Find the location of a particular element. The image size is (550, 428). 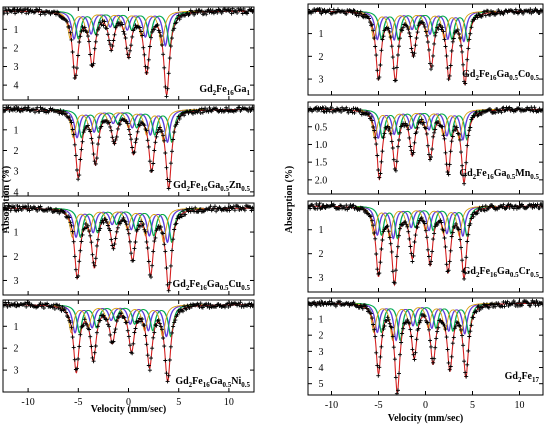

y-tick-label: 0 is located at coordinates (321, 206).